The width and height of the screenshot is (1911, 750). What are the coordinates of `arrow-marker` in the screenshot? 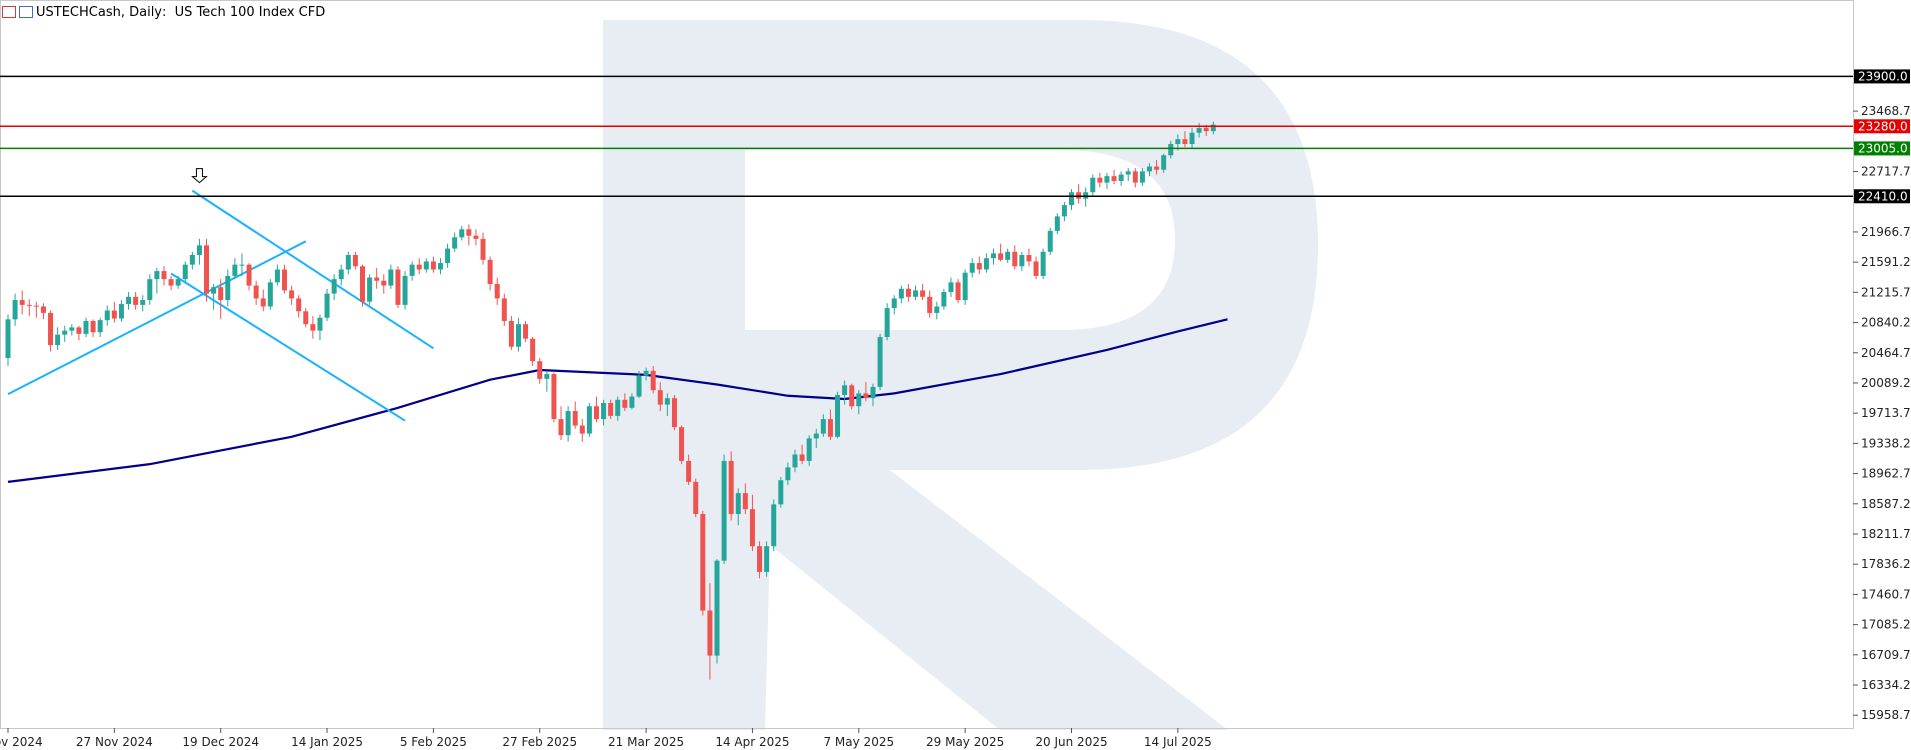 It's located at (199, 176).